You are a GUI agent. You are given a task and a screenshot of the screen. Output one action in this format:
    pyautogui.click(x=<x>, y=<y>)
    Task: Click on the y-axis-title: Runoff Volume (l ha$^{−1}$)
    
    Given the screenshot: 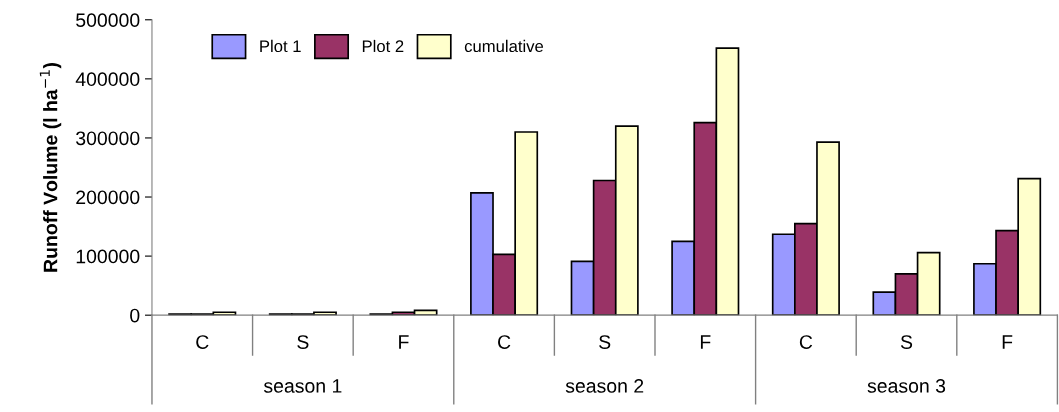 What is the action you would take?
    pyautogui.click(x=50, y=167)
    